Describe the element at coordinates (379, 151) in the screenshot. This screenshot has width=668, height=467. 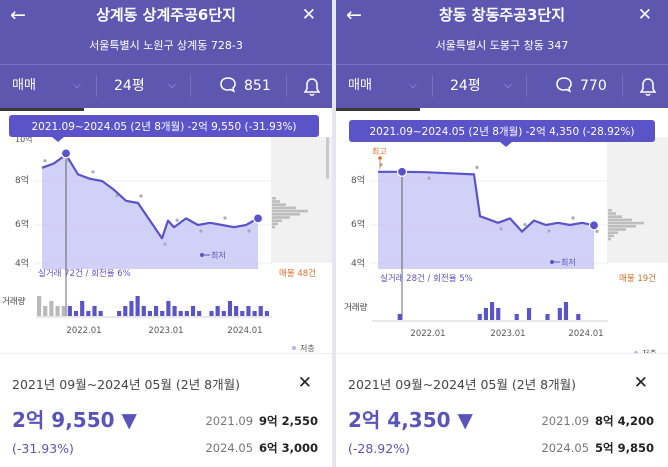
I see `high-label: 최고` at that location.